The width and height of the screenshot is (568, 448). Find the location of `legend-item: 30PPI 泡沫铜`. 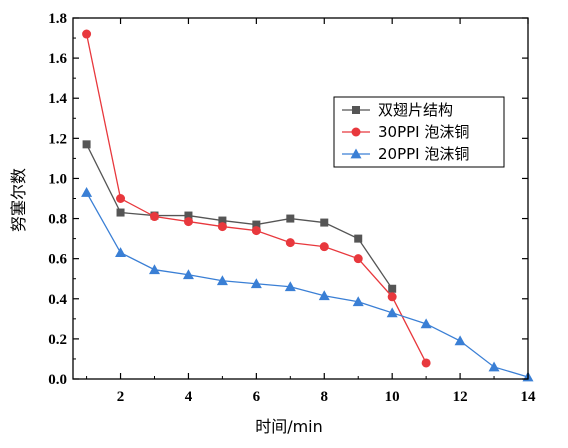

legend-item: 30PPI 泡沫铜 is located at coordinates (405, 132).